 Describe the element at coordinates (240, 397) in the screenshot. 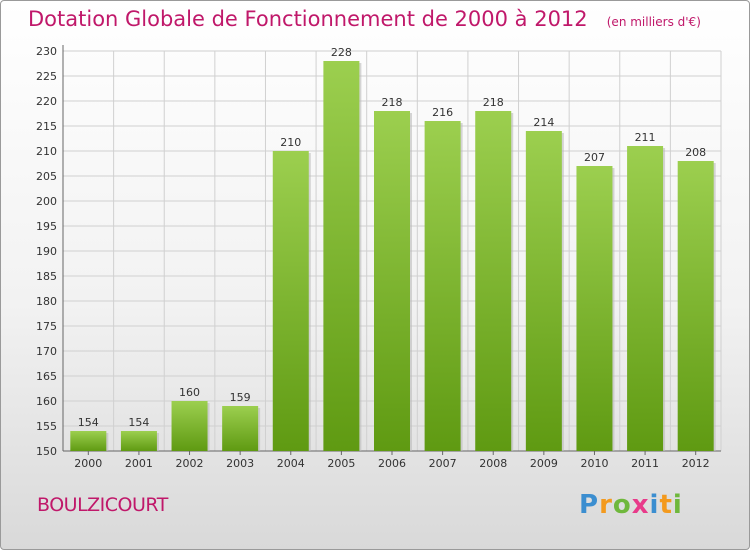

I see `value-label: 159` at that location.